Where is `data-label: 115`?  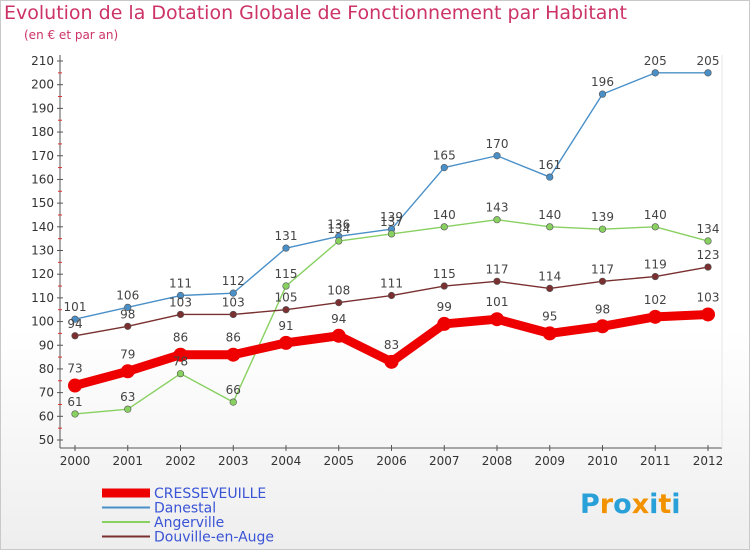
data-label: 115 is located at coordinates (444, 274).